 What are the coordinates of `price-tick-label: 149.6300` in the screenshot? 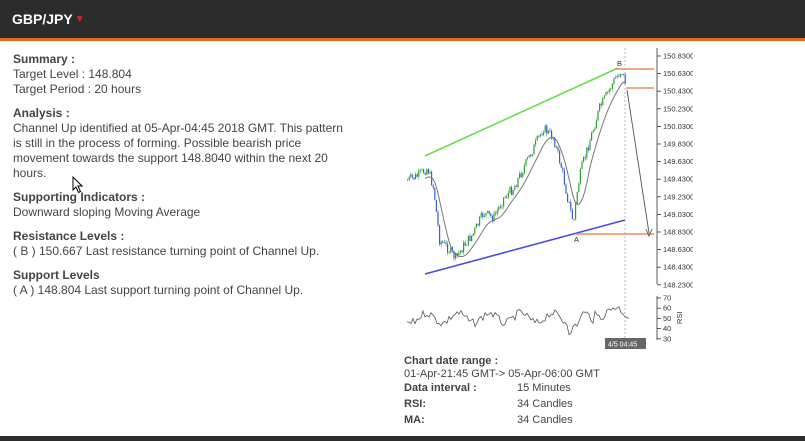 It's located at (678, 161).